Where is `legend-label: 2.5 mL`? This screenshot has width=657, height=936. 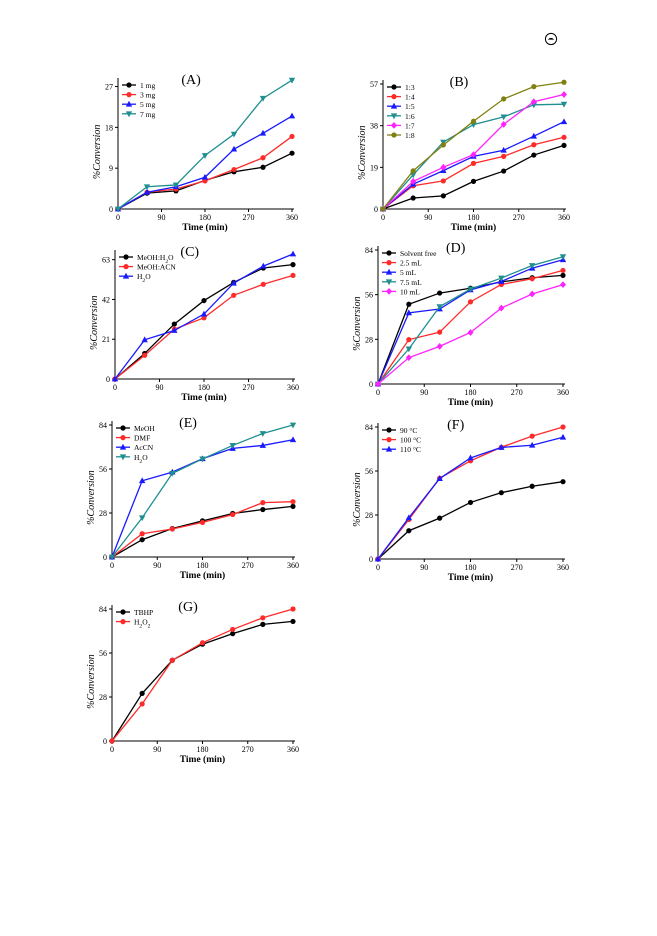
legend-label: 2.5 mL is located at coordinates (411, 263).